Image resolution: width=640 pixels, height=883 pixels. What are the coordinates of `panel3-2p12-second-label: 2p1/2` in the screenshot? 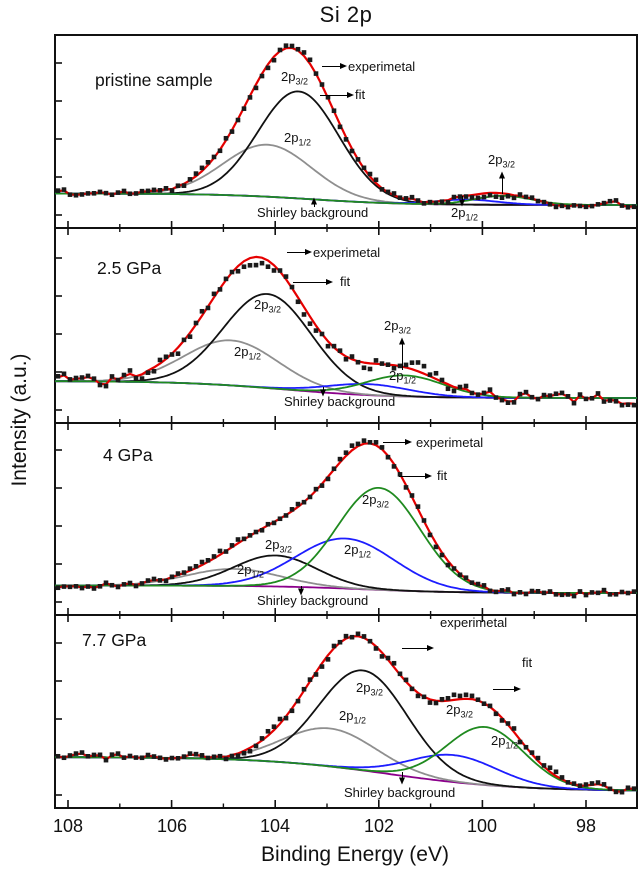 It's located at (357, 551).